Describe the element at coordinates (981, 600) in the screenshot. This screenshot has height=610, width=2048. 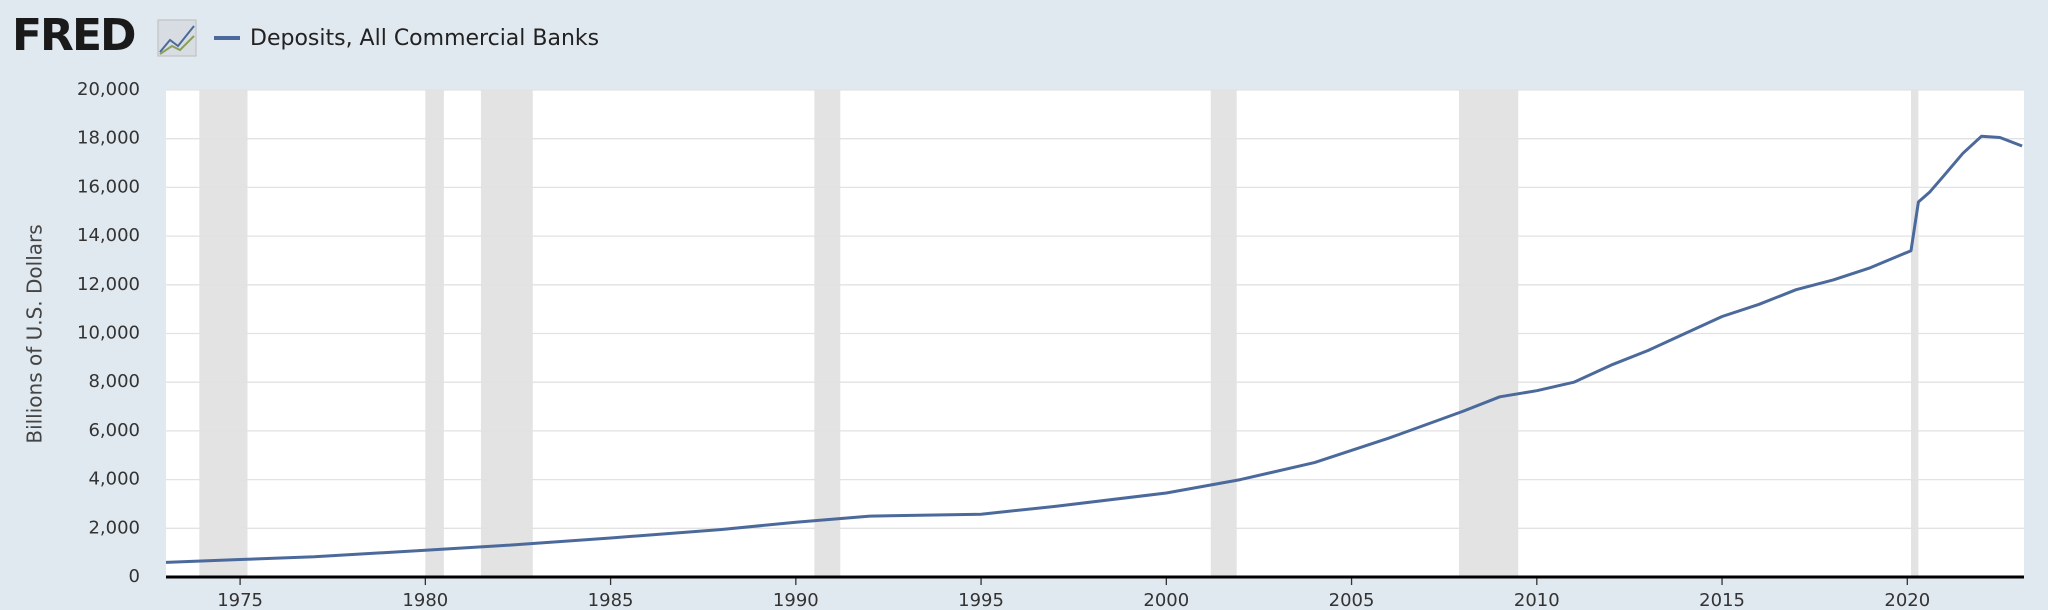
I see `x-tick-label: 1995` at that location.